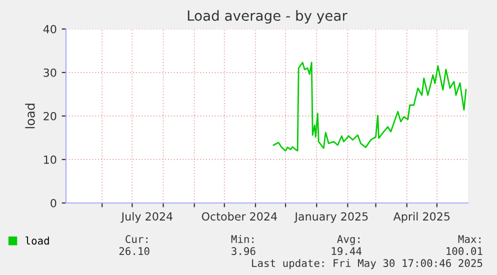  Describe the element at coordinates (268, 17) in the screenshot. I see `chart-title: Load average - by year` at that location.